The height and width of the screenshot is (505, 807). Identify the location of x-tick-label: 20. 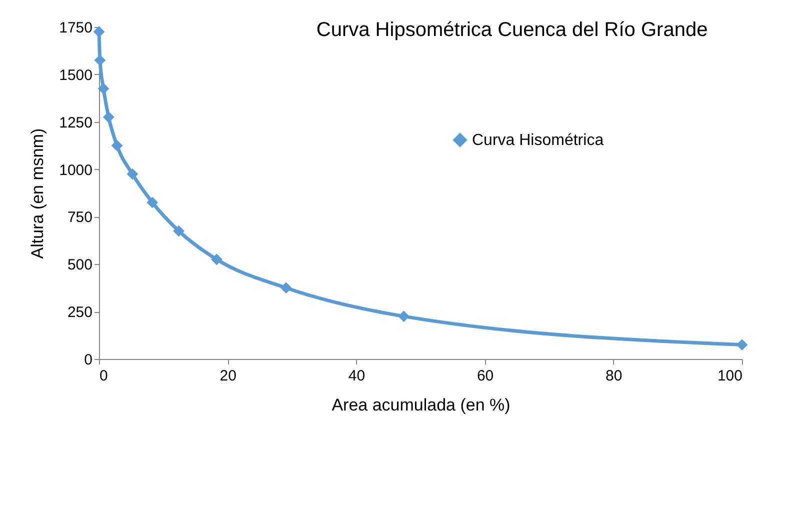
(228, 376).